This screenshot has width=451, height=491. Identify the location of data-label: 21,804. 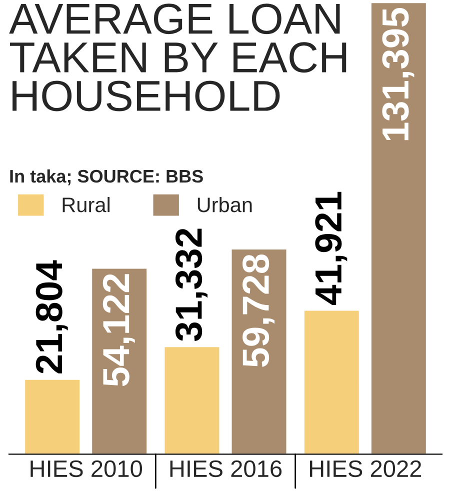
(52, 317).